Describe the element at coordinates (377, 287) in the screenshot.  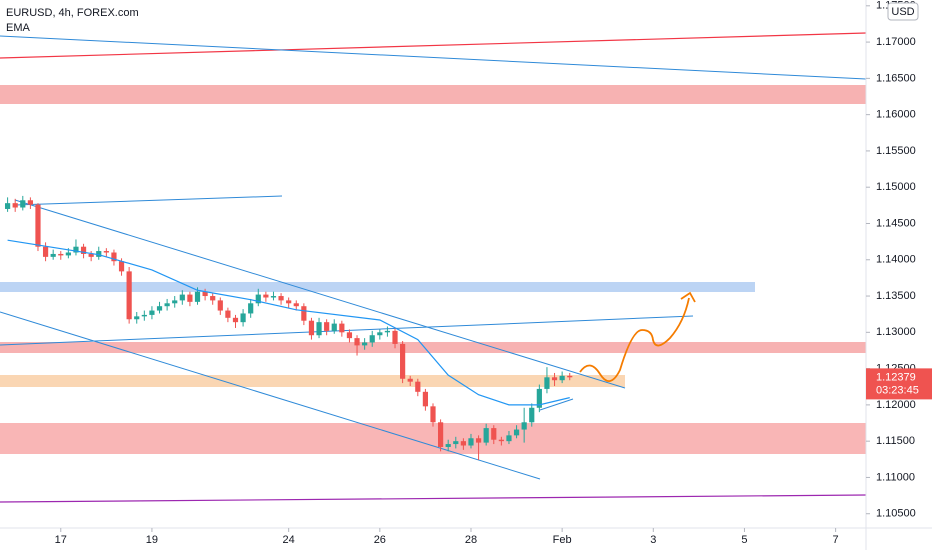
I see `blue-zone` at that location.